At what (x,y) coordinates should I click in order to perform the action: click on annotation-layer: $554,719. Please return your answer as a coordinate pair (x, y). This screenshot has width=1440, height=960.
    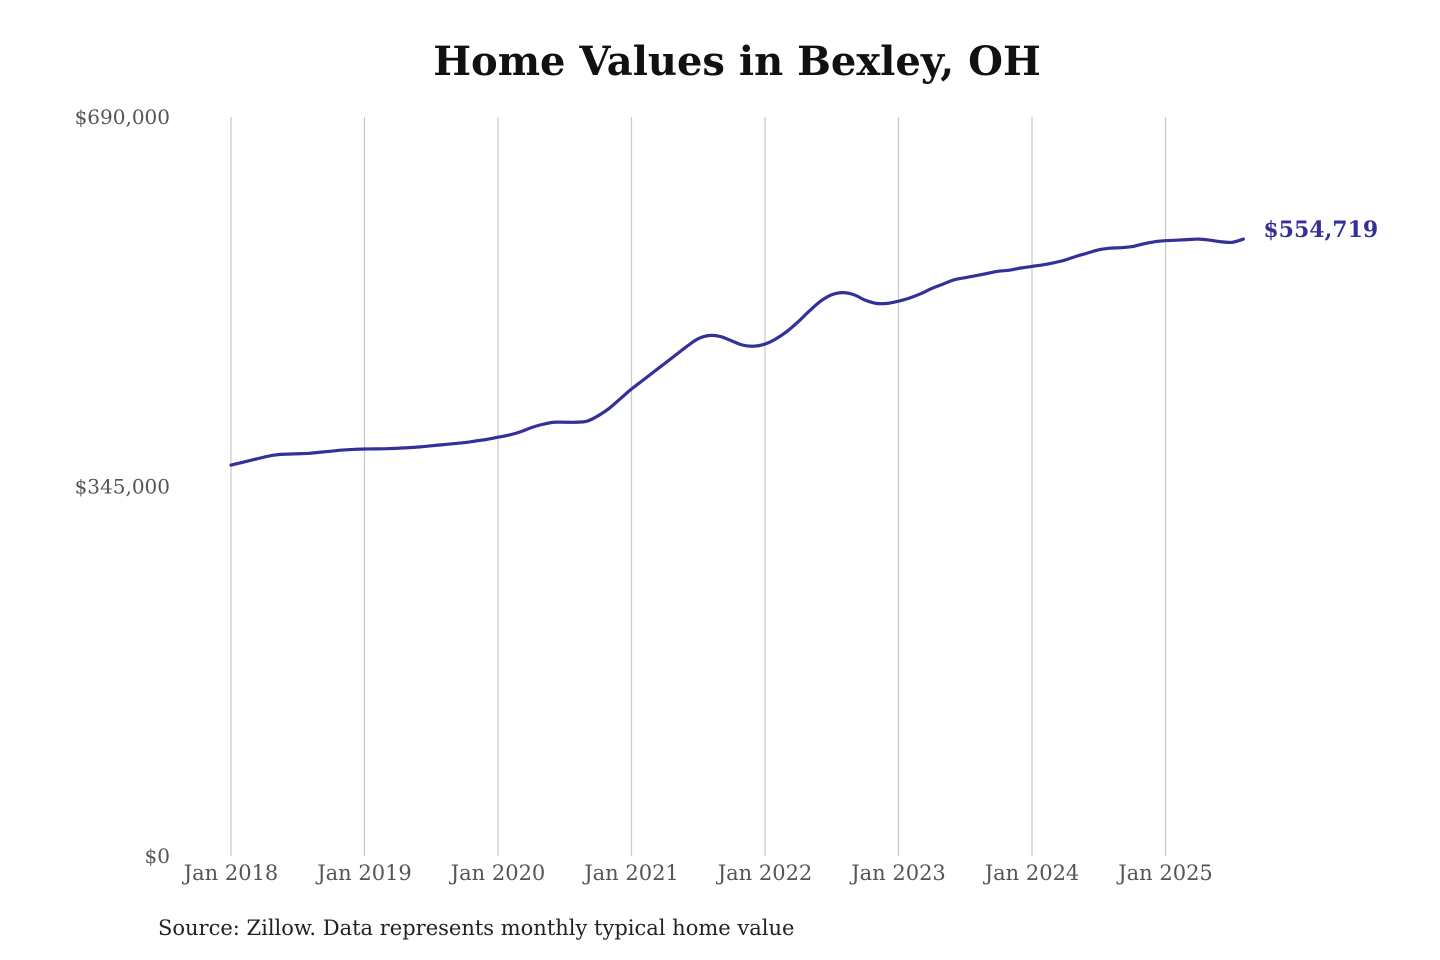
    Looking at the image, I should click on (1320, 230).